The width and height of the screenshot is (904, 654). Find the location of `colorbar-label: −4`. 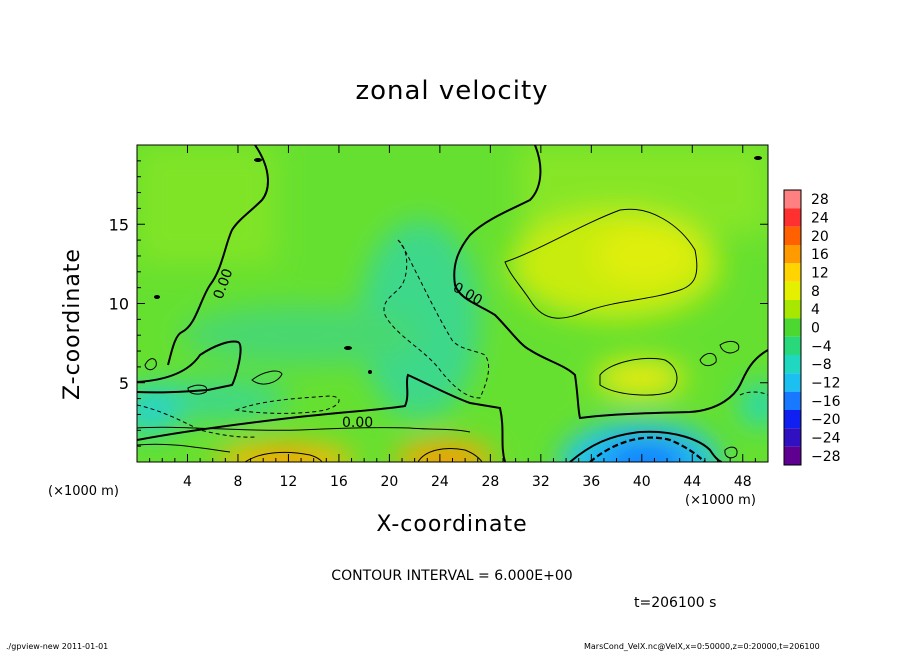

colorbar-label: −4 is located at coordinates (821, 347).